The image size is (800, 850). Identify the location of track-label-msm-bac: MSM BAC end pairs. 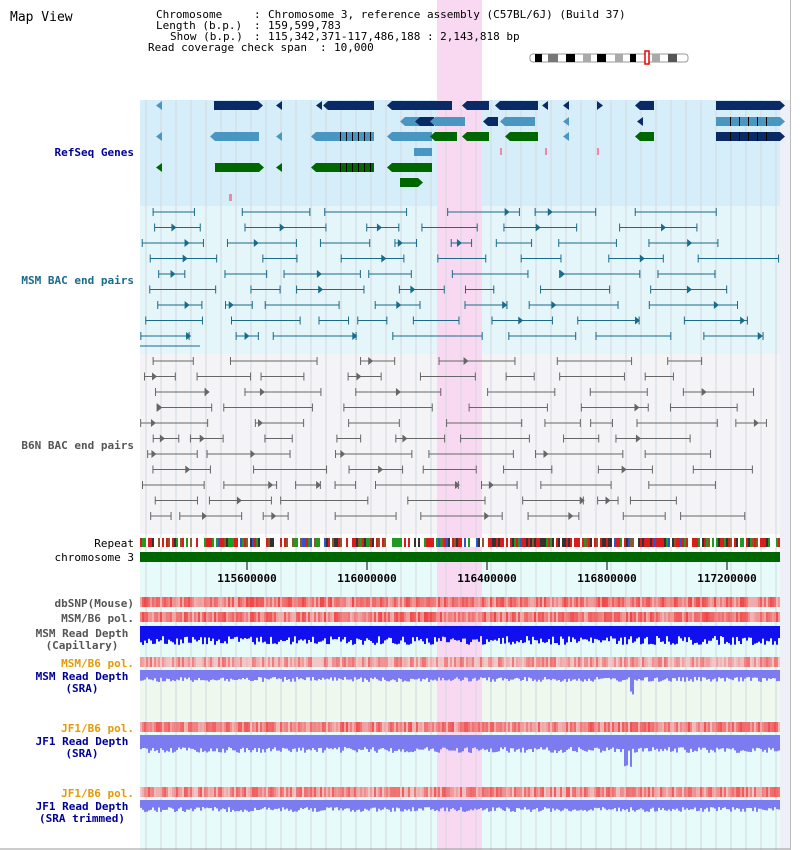
(77, 280).